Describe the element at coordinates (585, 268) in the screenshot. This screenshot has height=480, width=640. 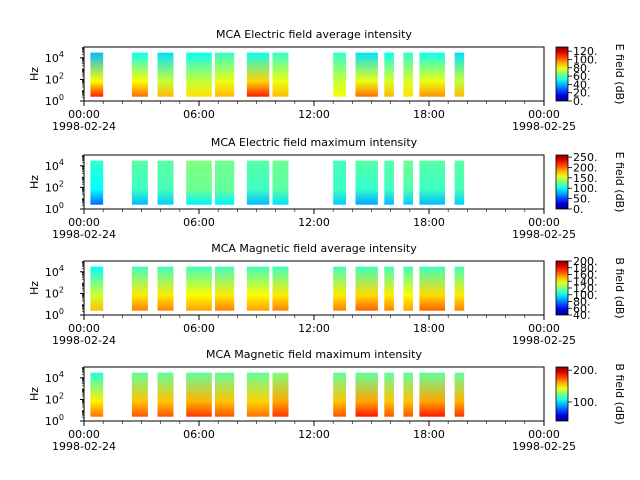
I see `colorbar-tick-label: 180.` at that location.